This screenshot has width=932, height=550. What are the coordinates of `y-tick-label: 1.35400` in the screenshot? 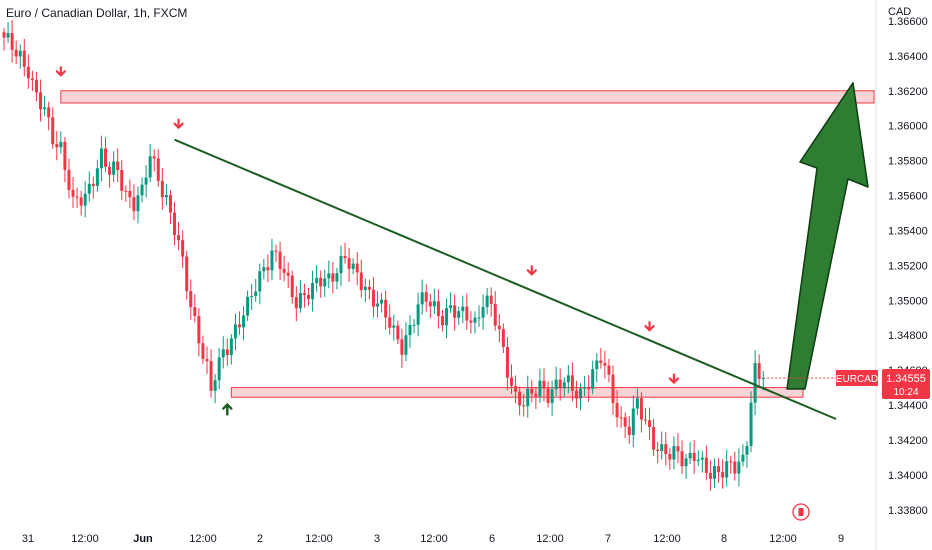 It's located at (908, 231).